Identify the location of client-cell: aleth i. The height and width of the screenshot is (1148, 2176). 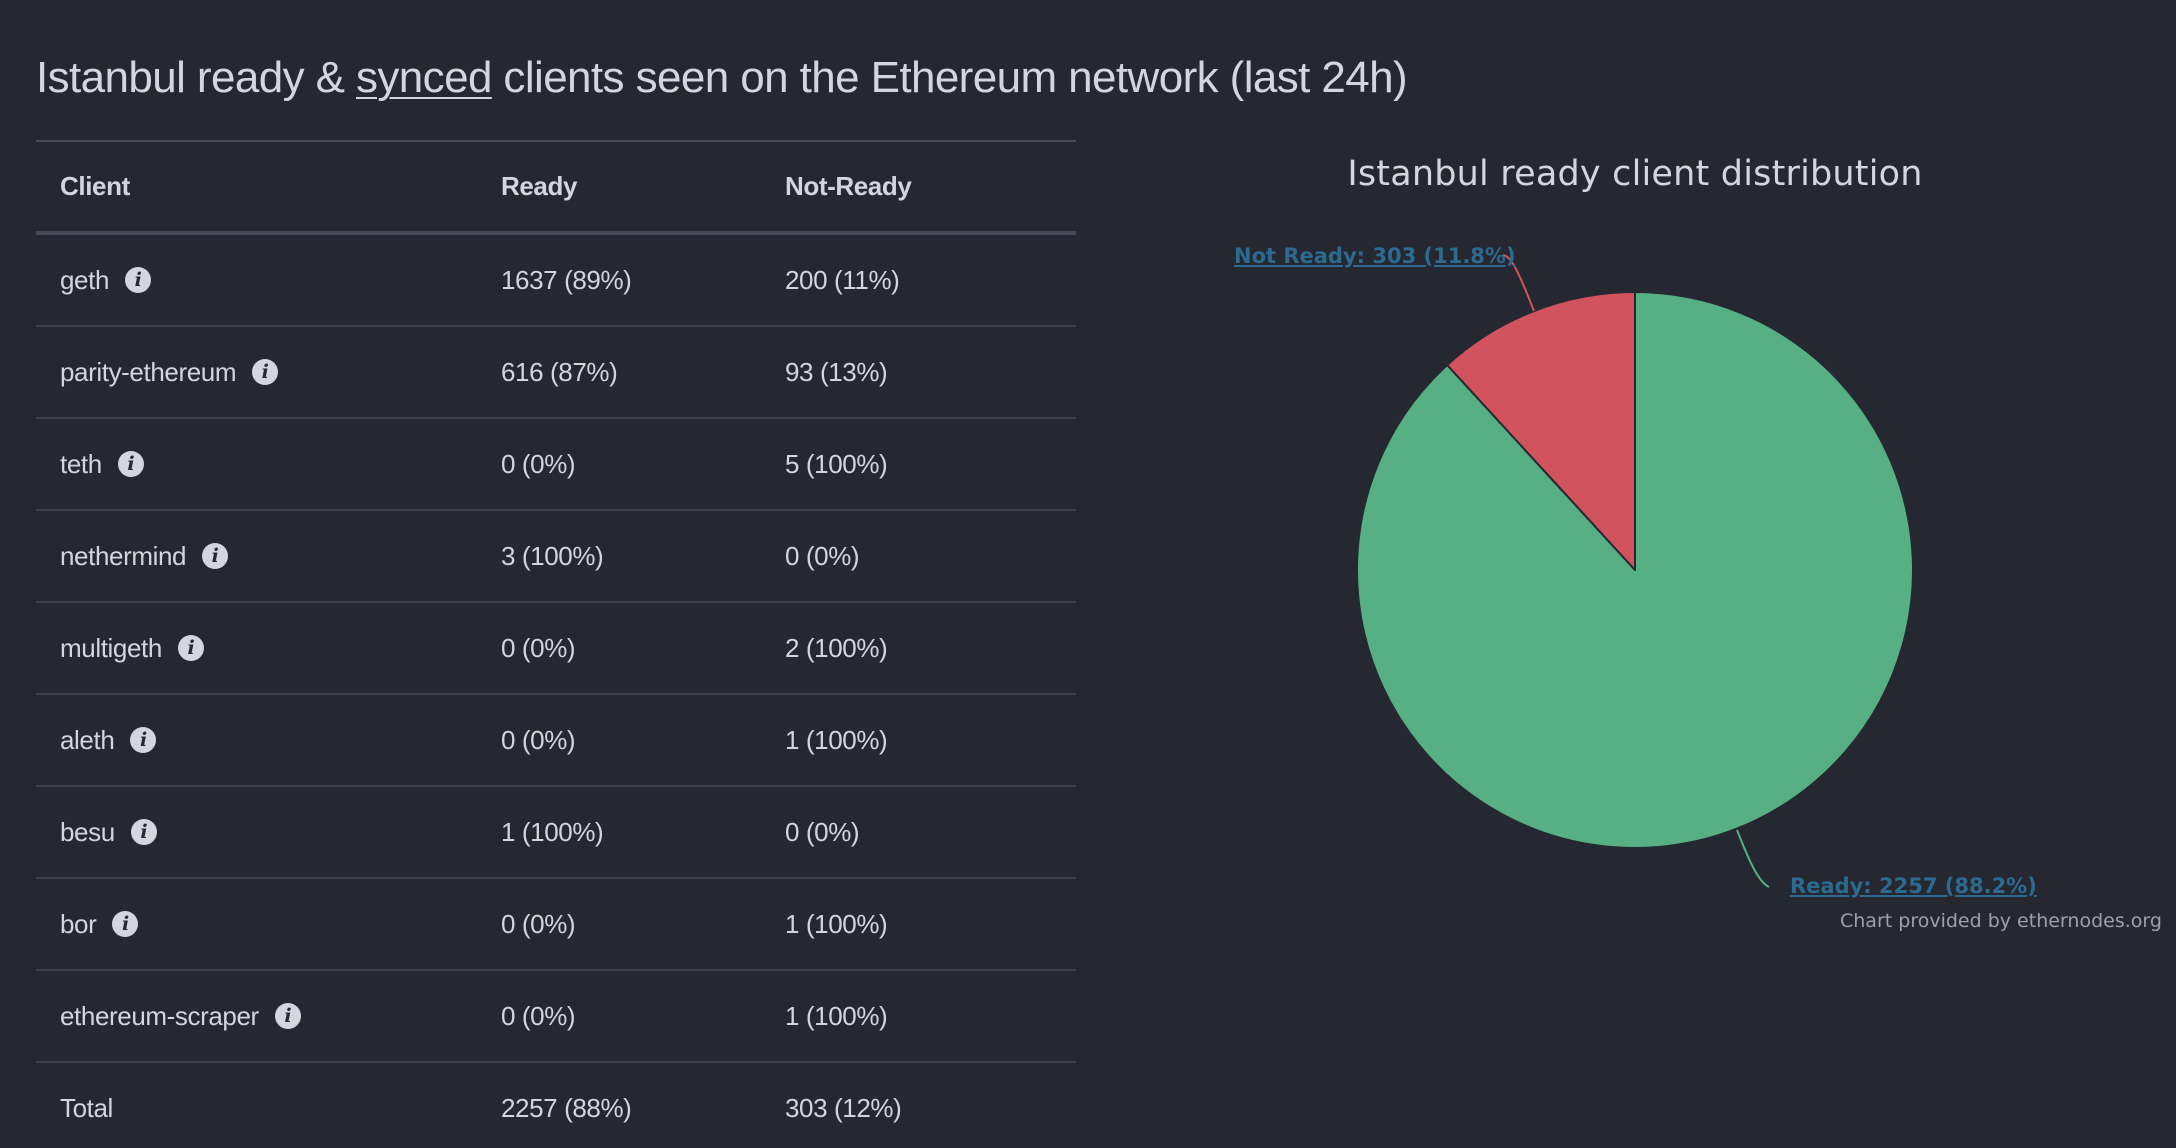
(268, 740).